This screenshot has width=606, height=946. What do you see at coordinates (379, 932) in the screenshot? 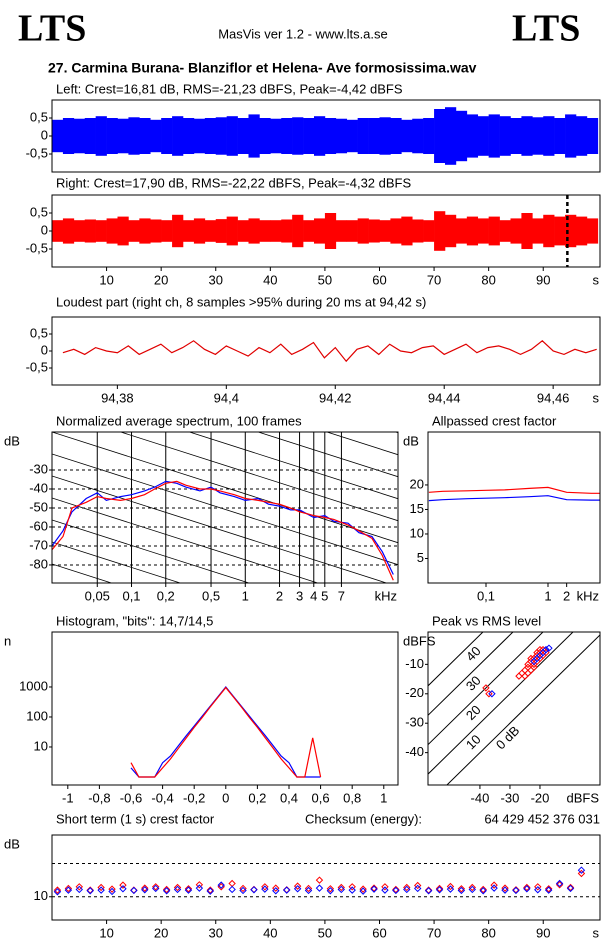
I see `x-tick-label: 60` at bounding box center [379, 932].